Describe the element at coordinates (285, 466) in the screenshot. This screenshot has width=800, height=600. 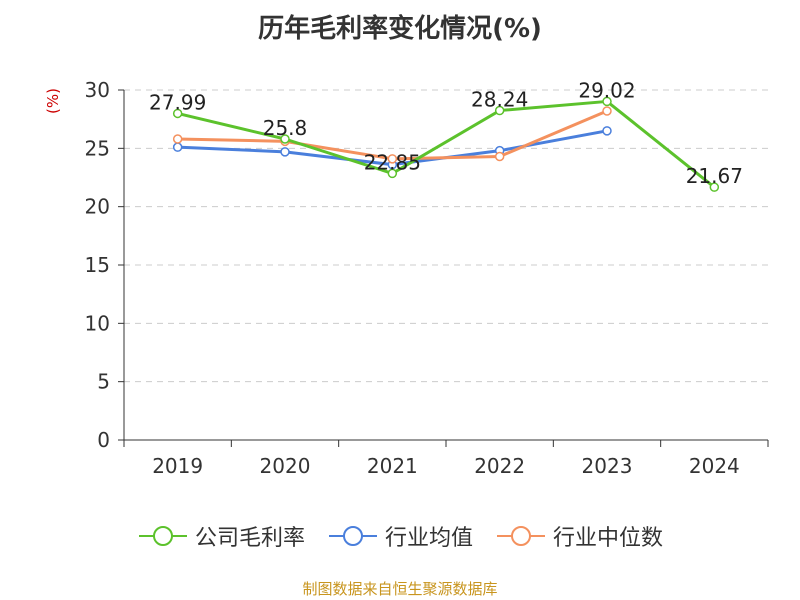
I see `x-tick-label: 2020` at that location.